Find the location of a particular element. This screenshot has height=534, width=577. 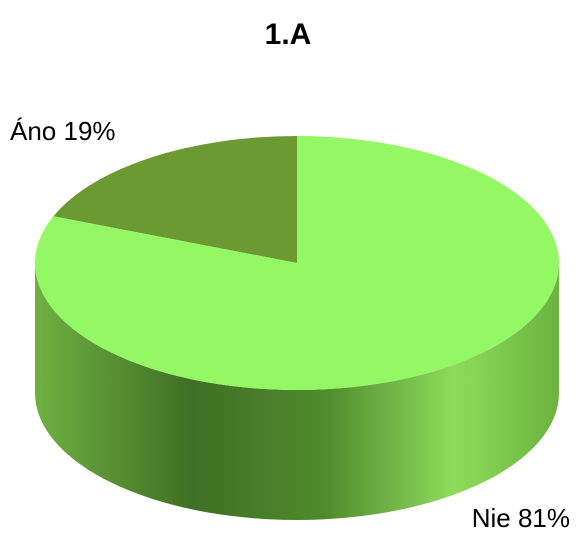

data-label: Nie 81% is located at coordinates (521, 518).